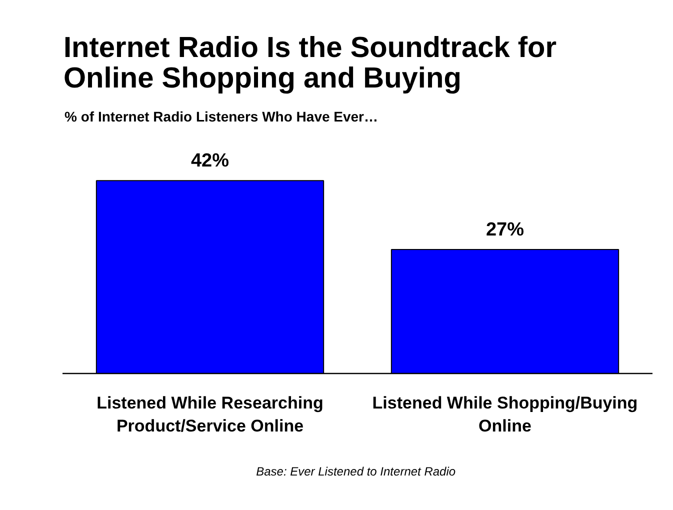 This screenshot has width=673, height=510. I want to click on x-tick-label: Listened While Researching Product/Service Online, so click(210, 415).